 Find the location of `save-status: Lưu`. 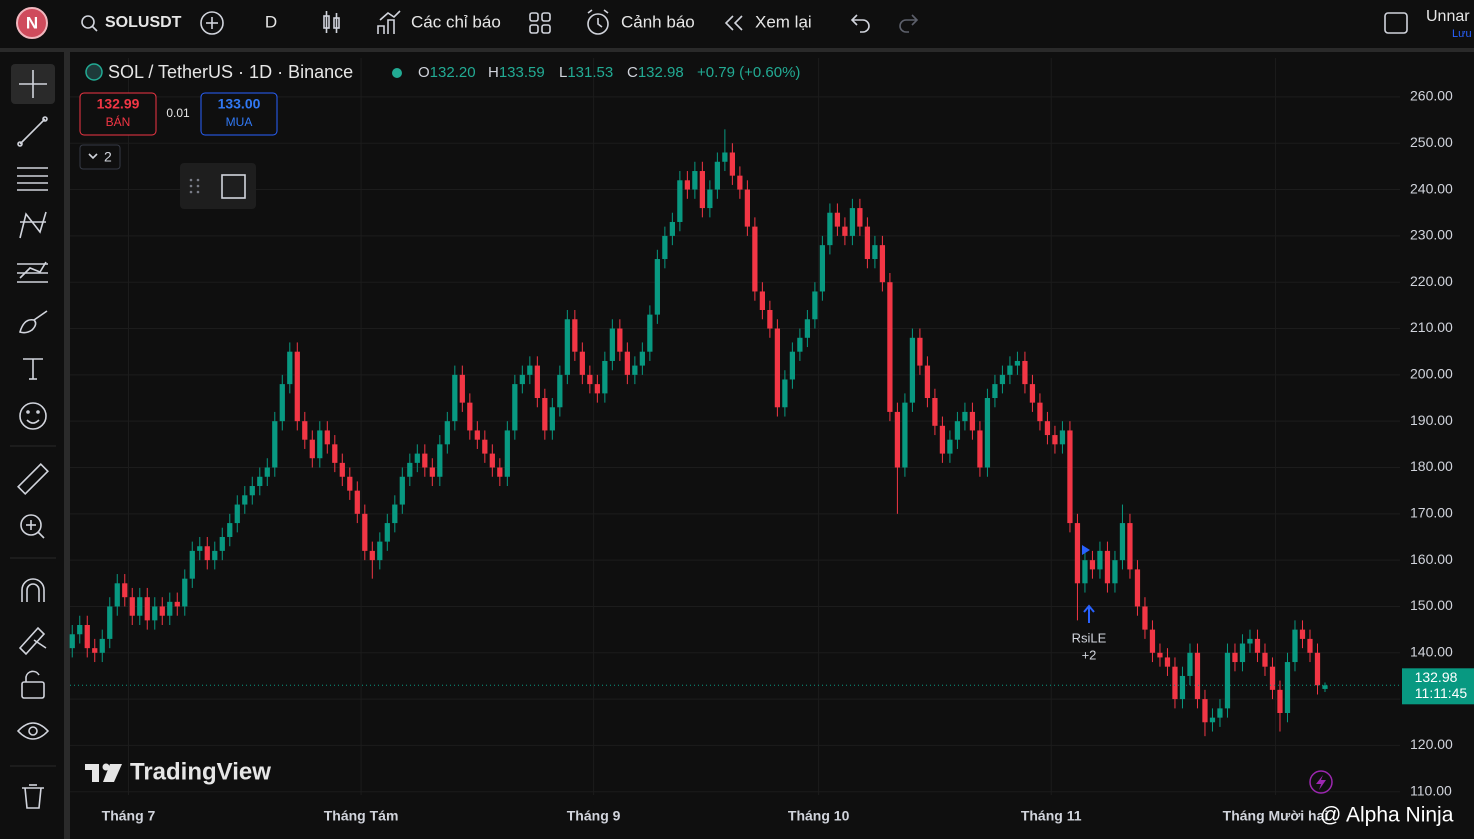

save-status: Lưu is located at coordinates (1462, 34).